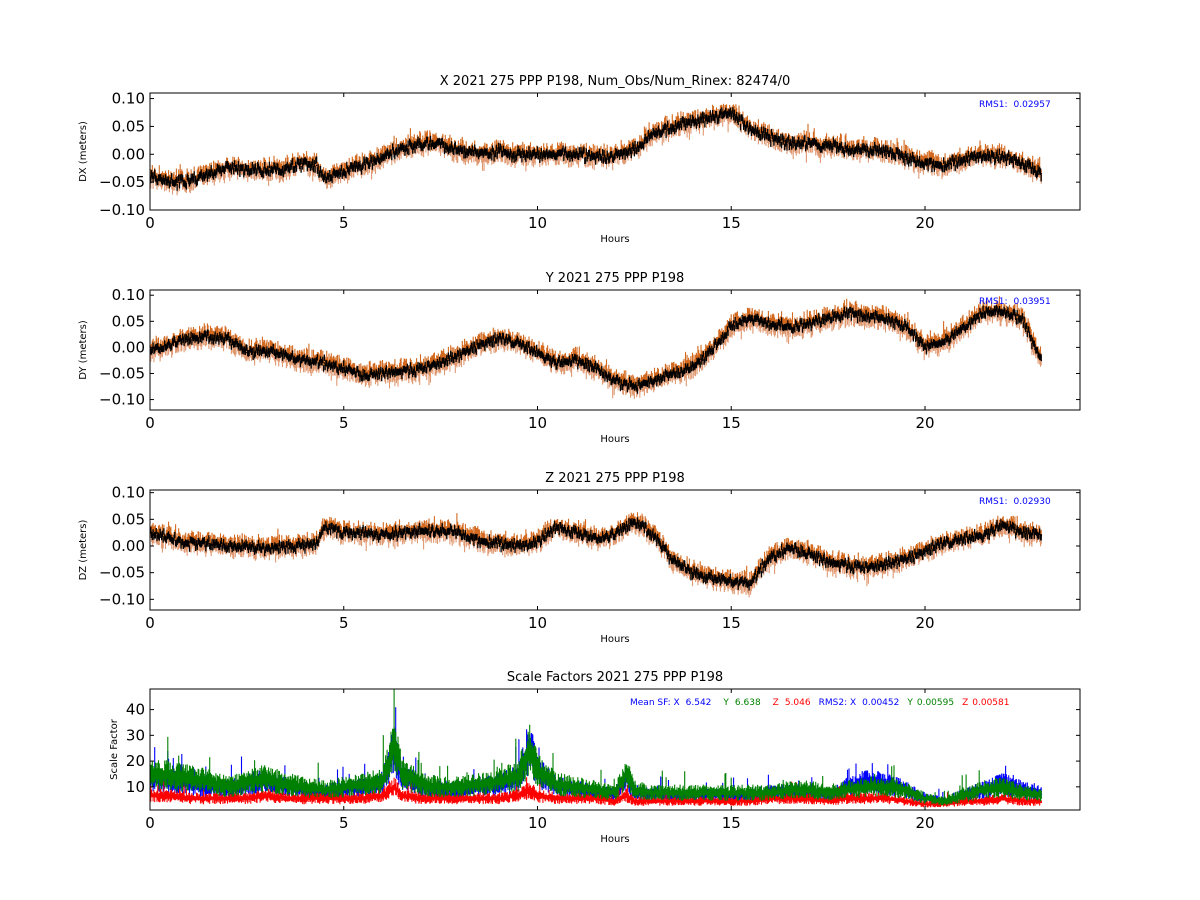  I want to click on subplot-title: Z 2021 275 PPP P198, so click(615, 478).